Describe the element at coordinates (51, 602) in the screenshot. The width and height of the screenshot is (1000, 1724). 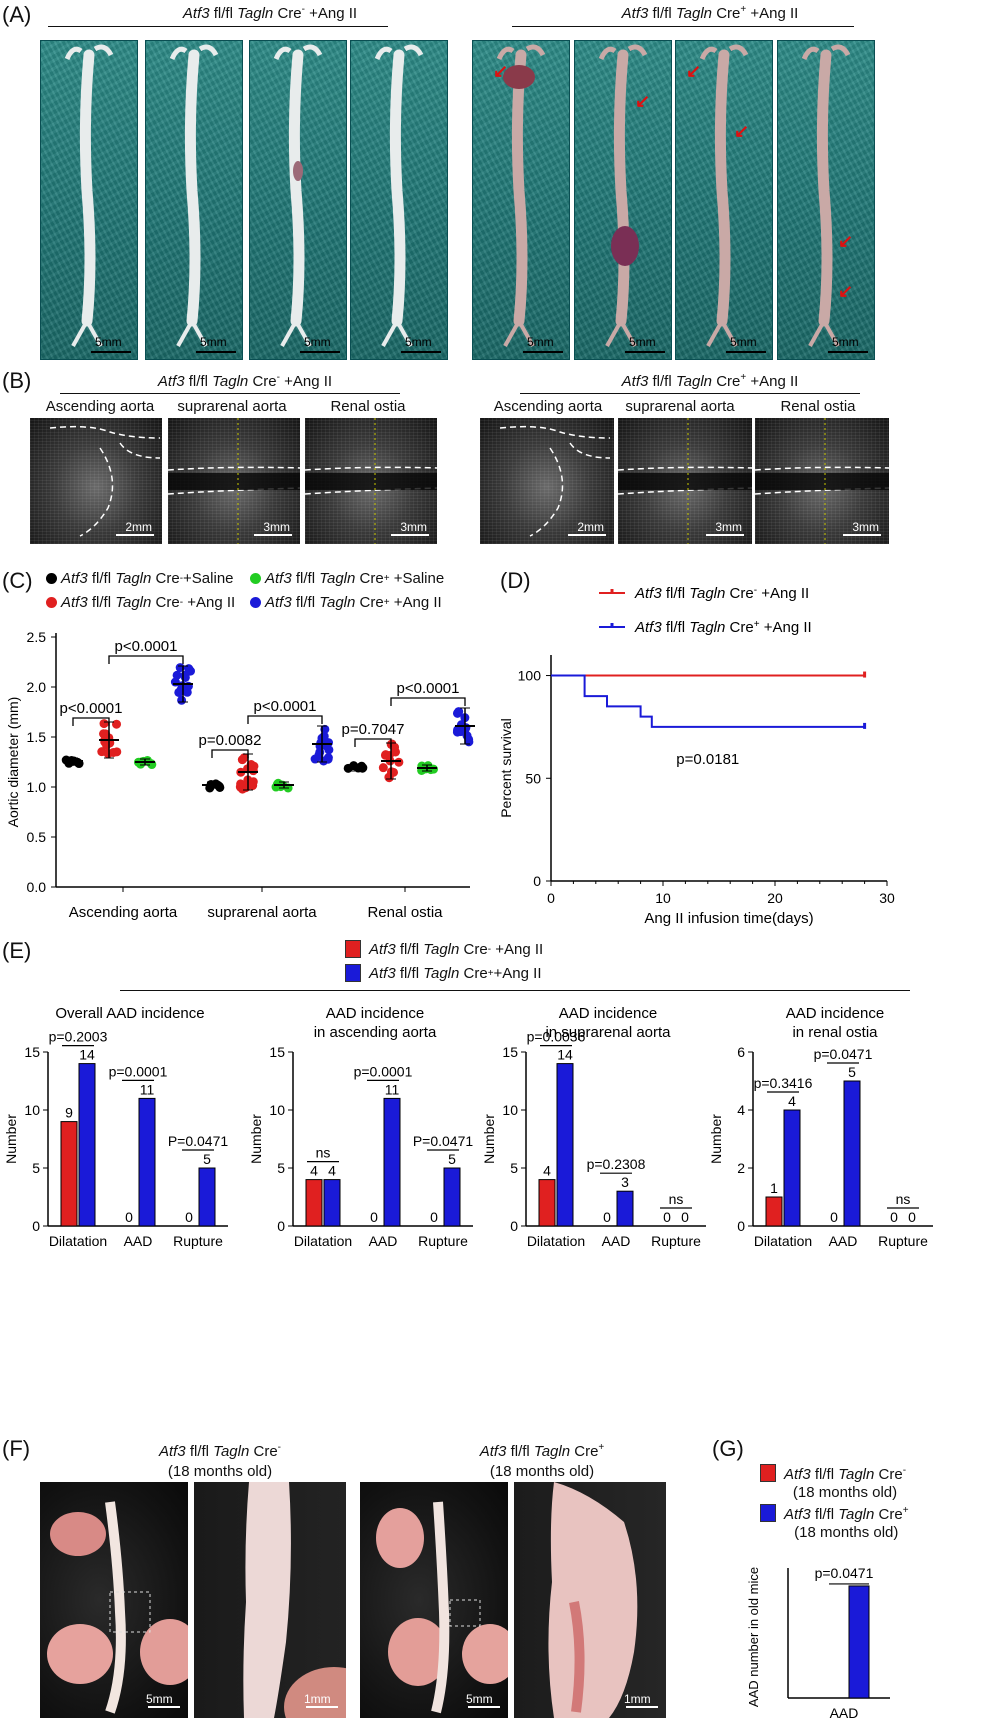
I see `legend-dot-red` at that location.